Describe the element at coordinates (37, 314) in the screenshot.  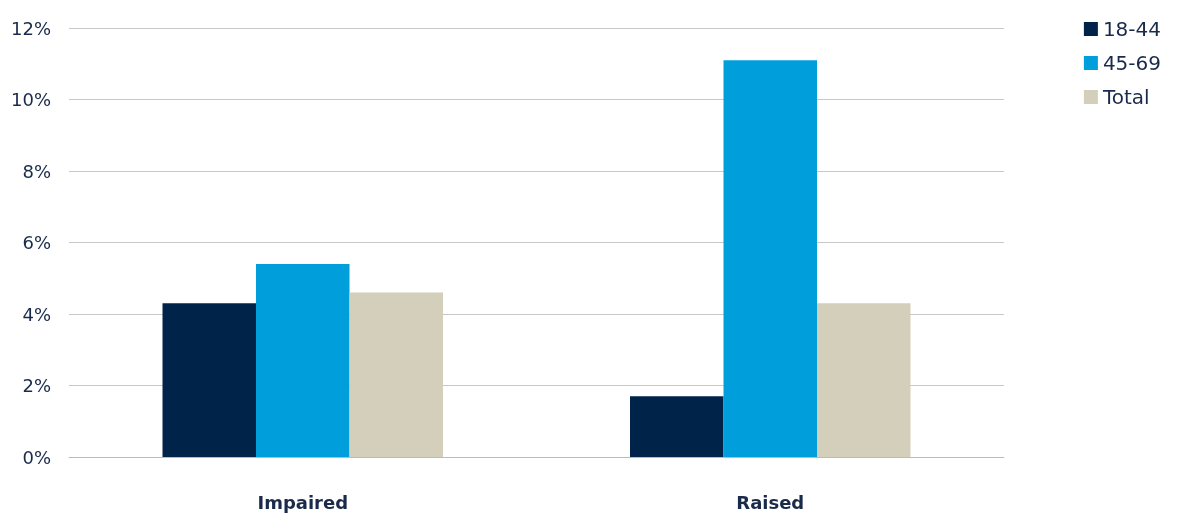
I see `y-tick-label: 4%` at that location.